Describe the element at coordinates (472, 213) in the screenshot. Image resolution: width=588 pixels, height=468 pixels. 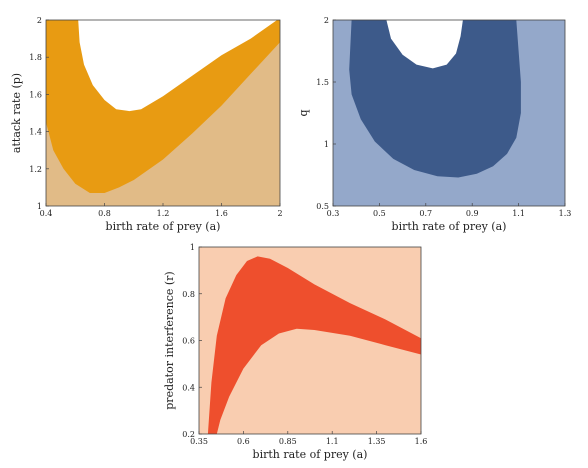
I see `panel-2-x-tick-label: 0.9` at that location.